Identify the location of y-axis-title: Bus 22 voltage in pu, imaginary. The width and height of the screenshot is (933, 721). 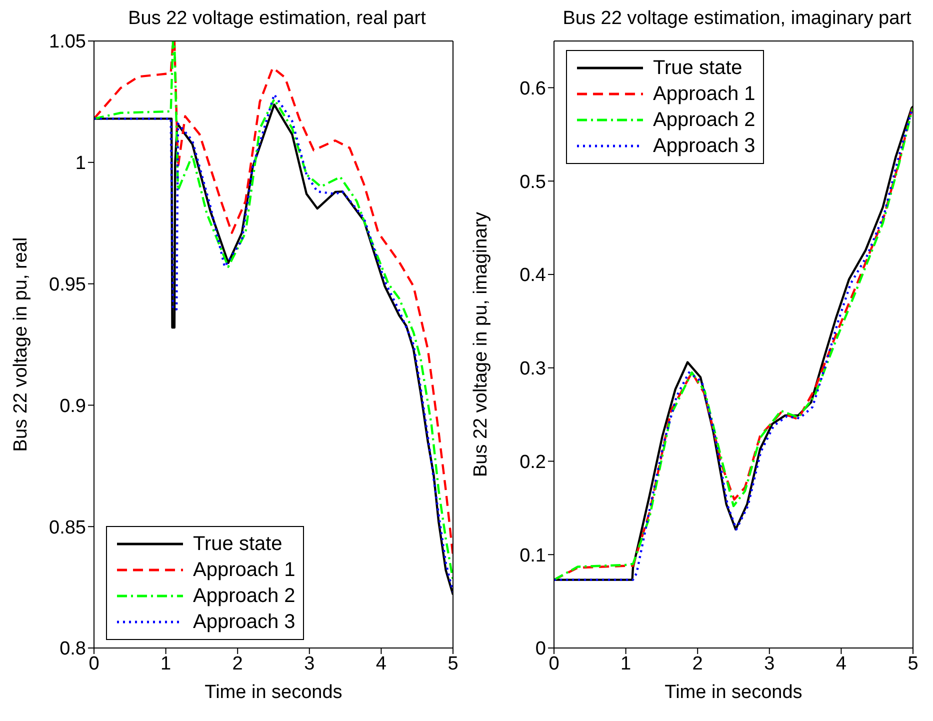
(481, 344).